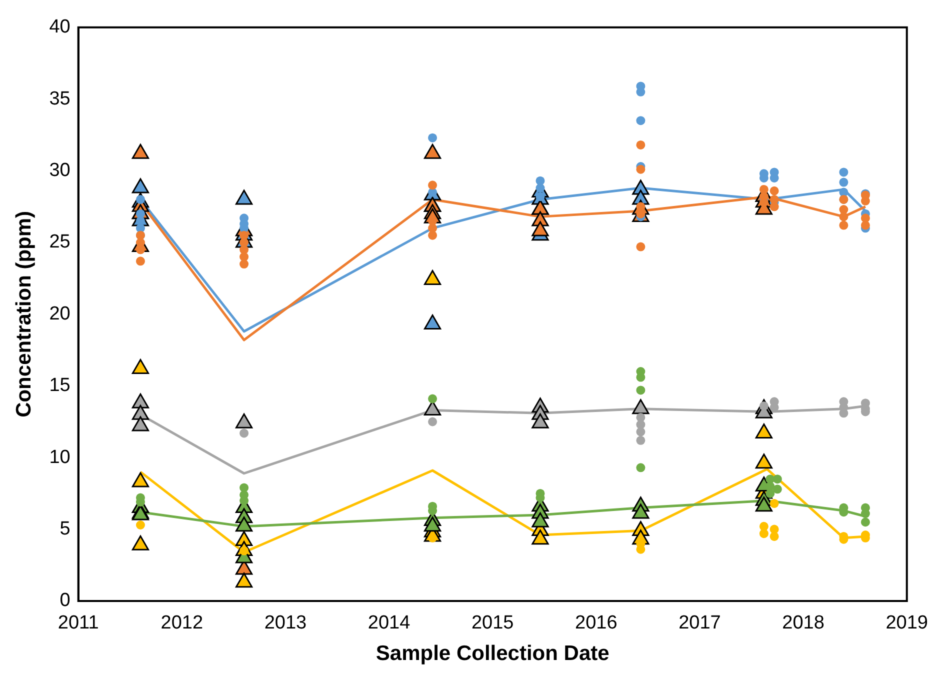 Image resolution: width=939 pixels, height=679 pixels. I want to click on y-axis-title: Concentration (ppm), so click(24, 314).